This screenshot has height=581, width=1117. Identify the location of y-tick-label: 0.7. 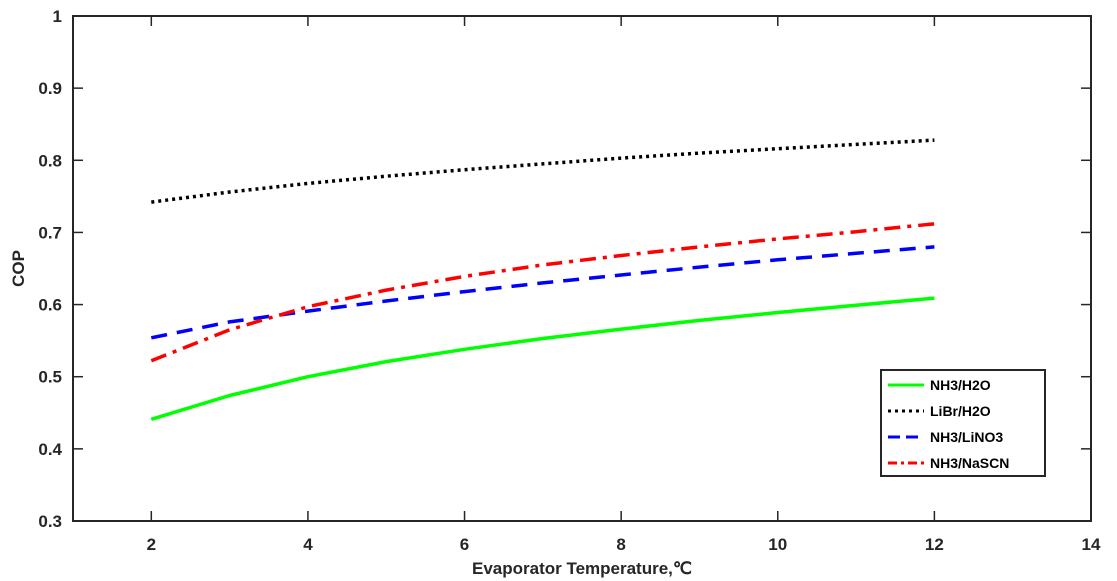
(50, 232).